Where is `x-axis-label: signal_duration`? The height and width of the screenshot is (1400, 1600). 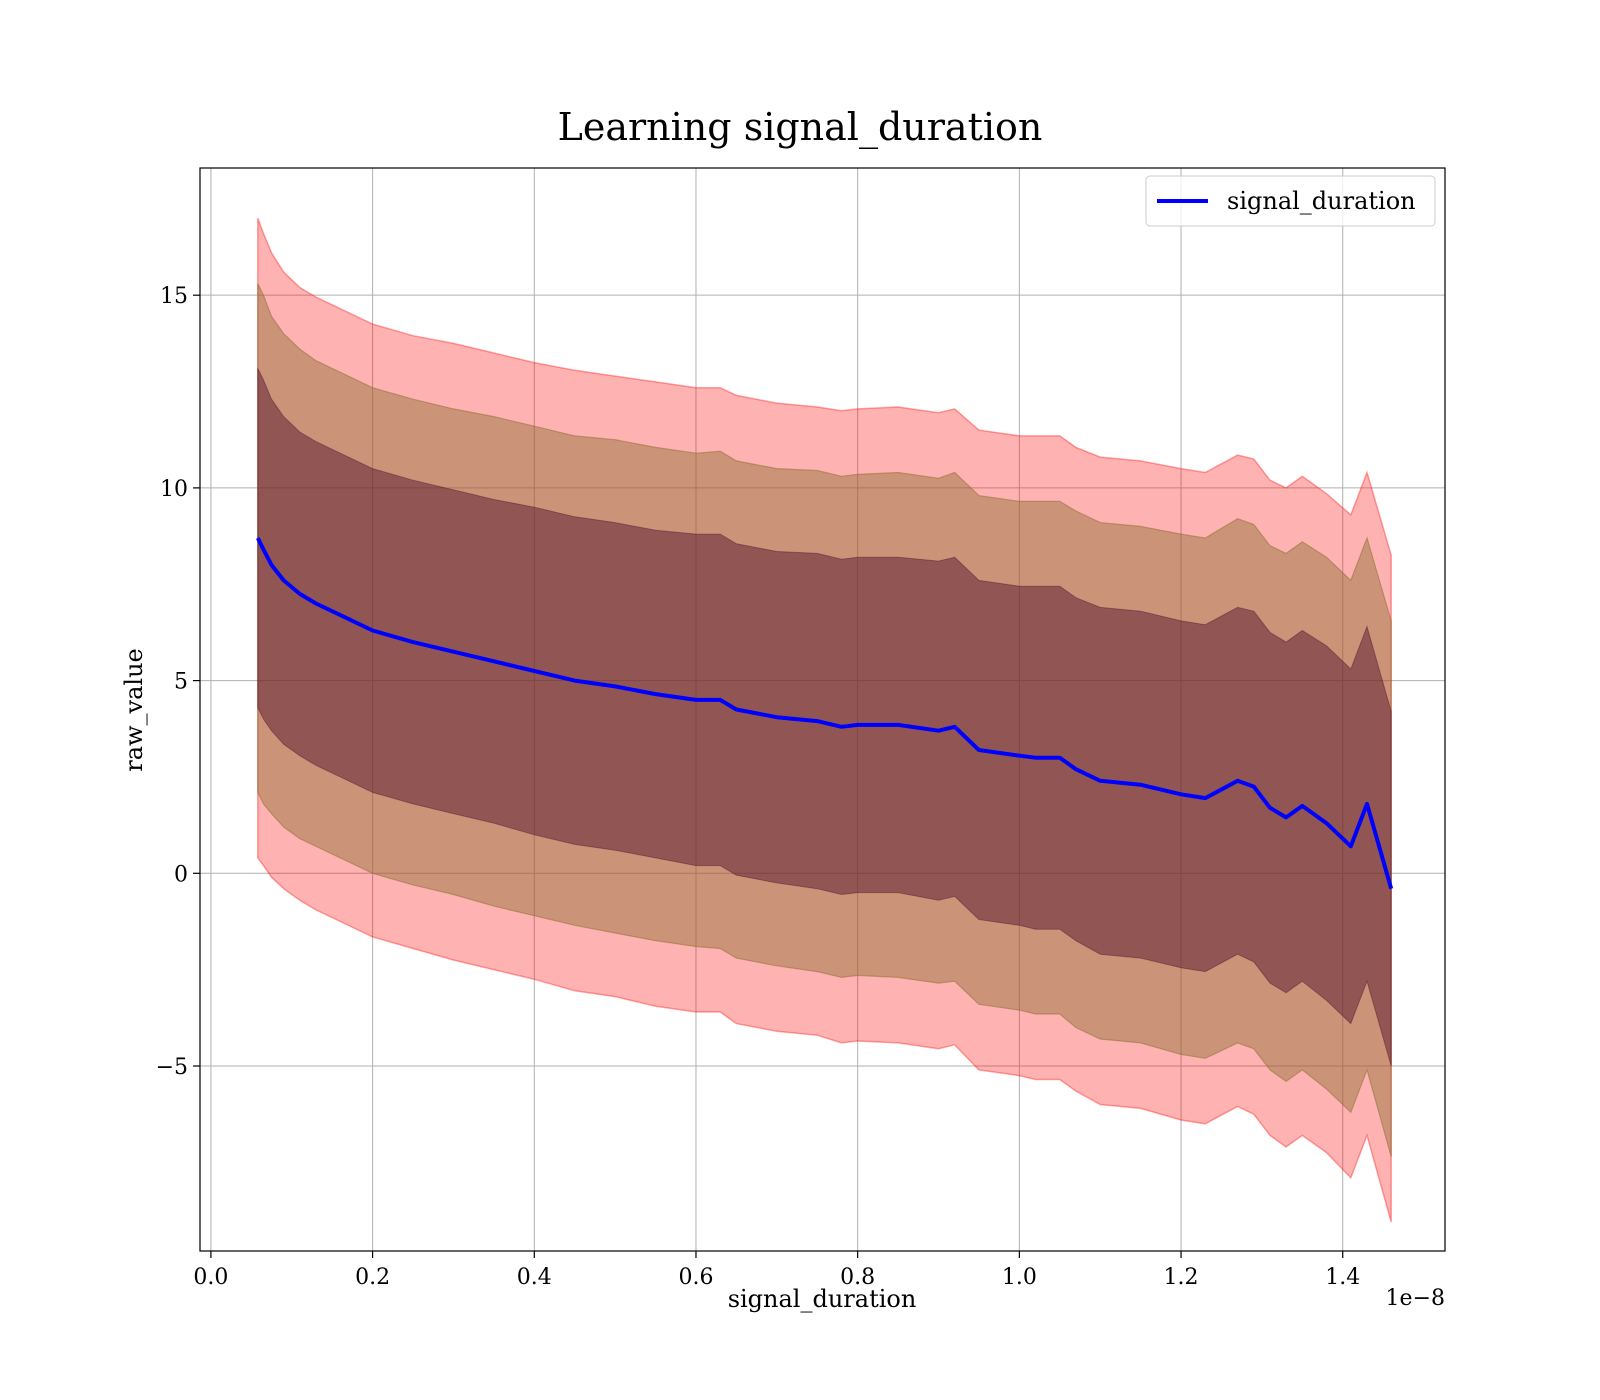
x-axis-label: signal_duration is located at coordinates (822, 1299).